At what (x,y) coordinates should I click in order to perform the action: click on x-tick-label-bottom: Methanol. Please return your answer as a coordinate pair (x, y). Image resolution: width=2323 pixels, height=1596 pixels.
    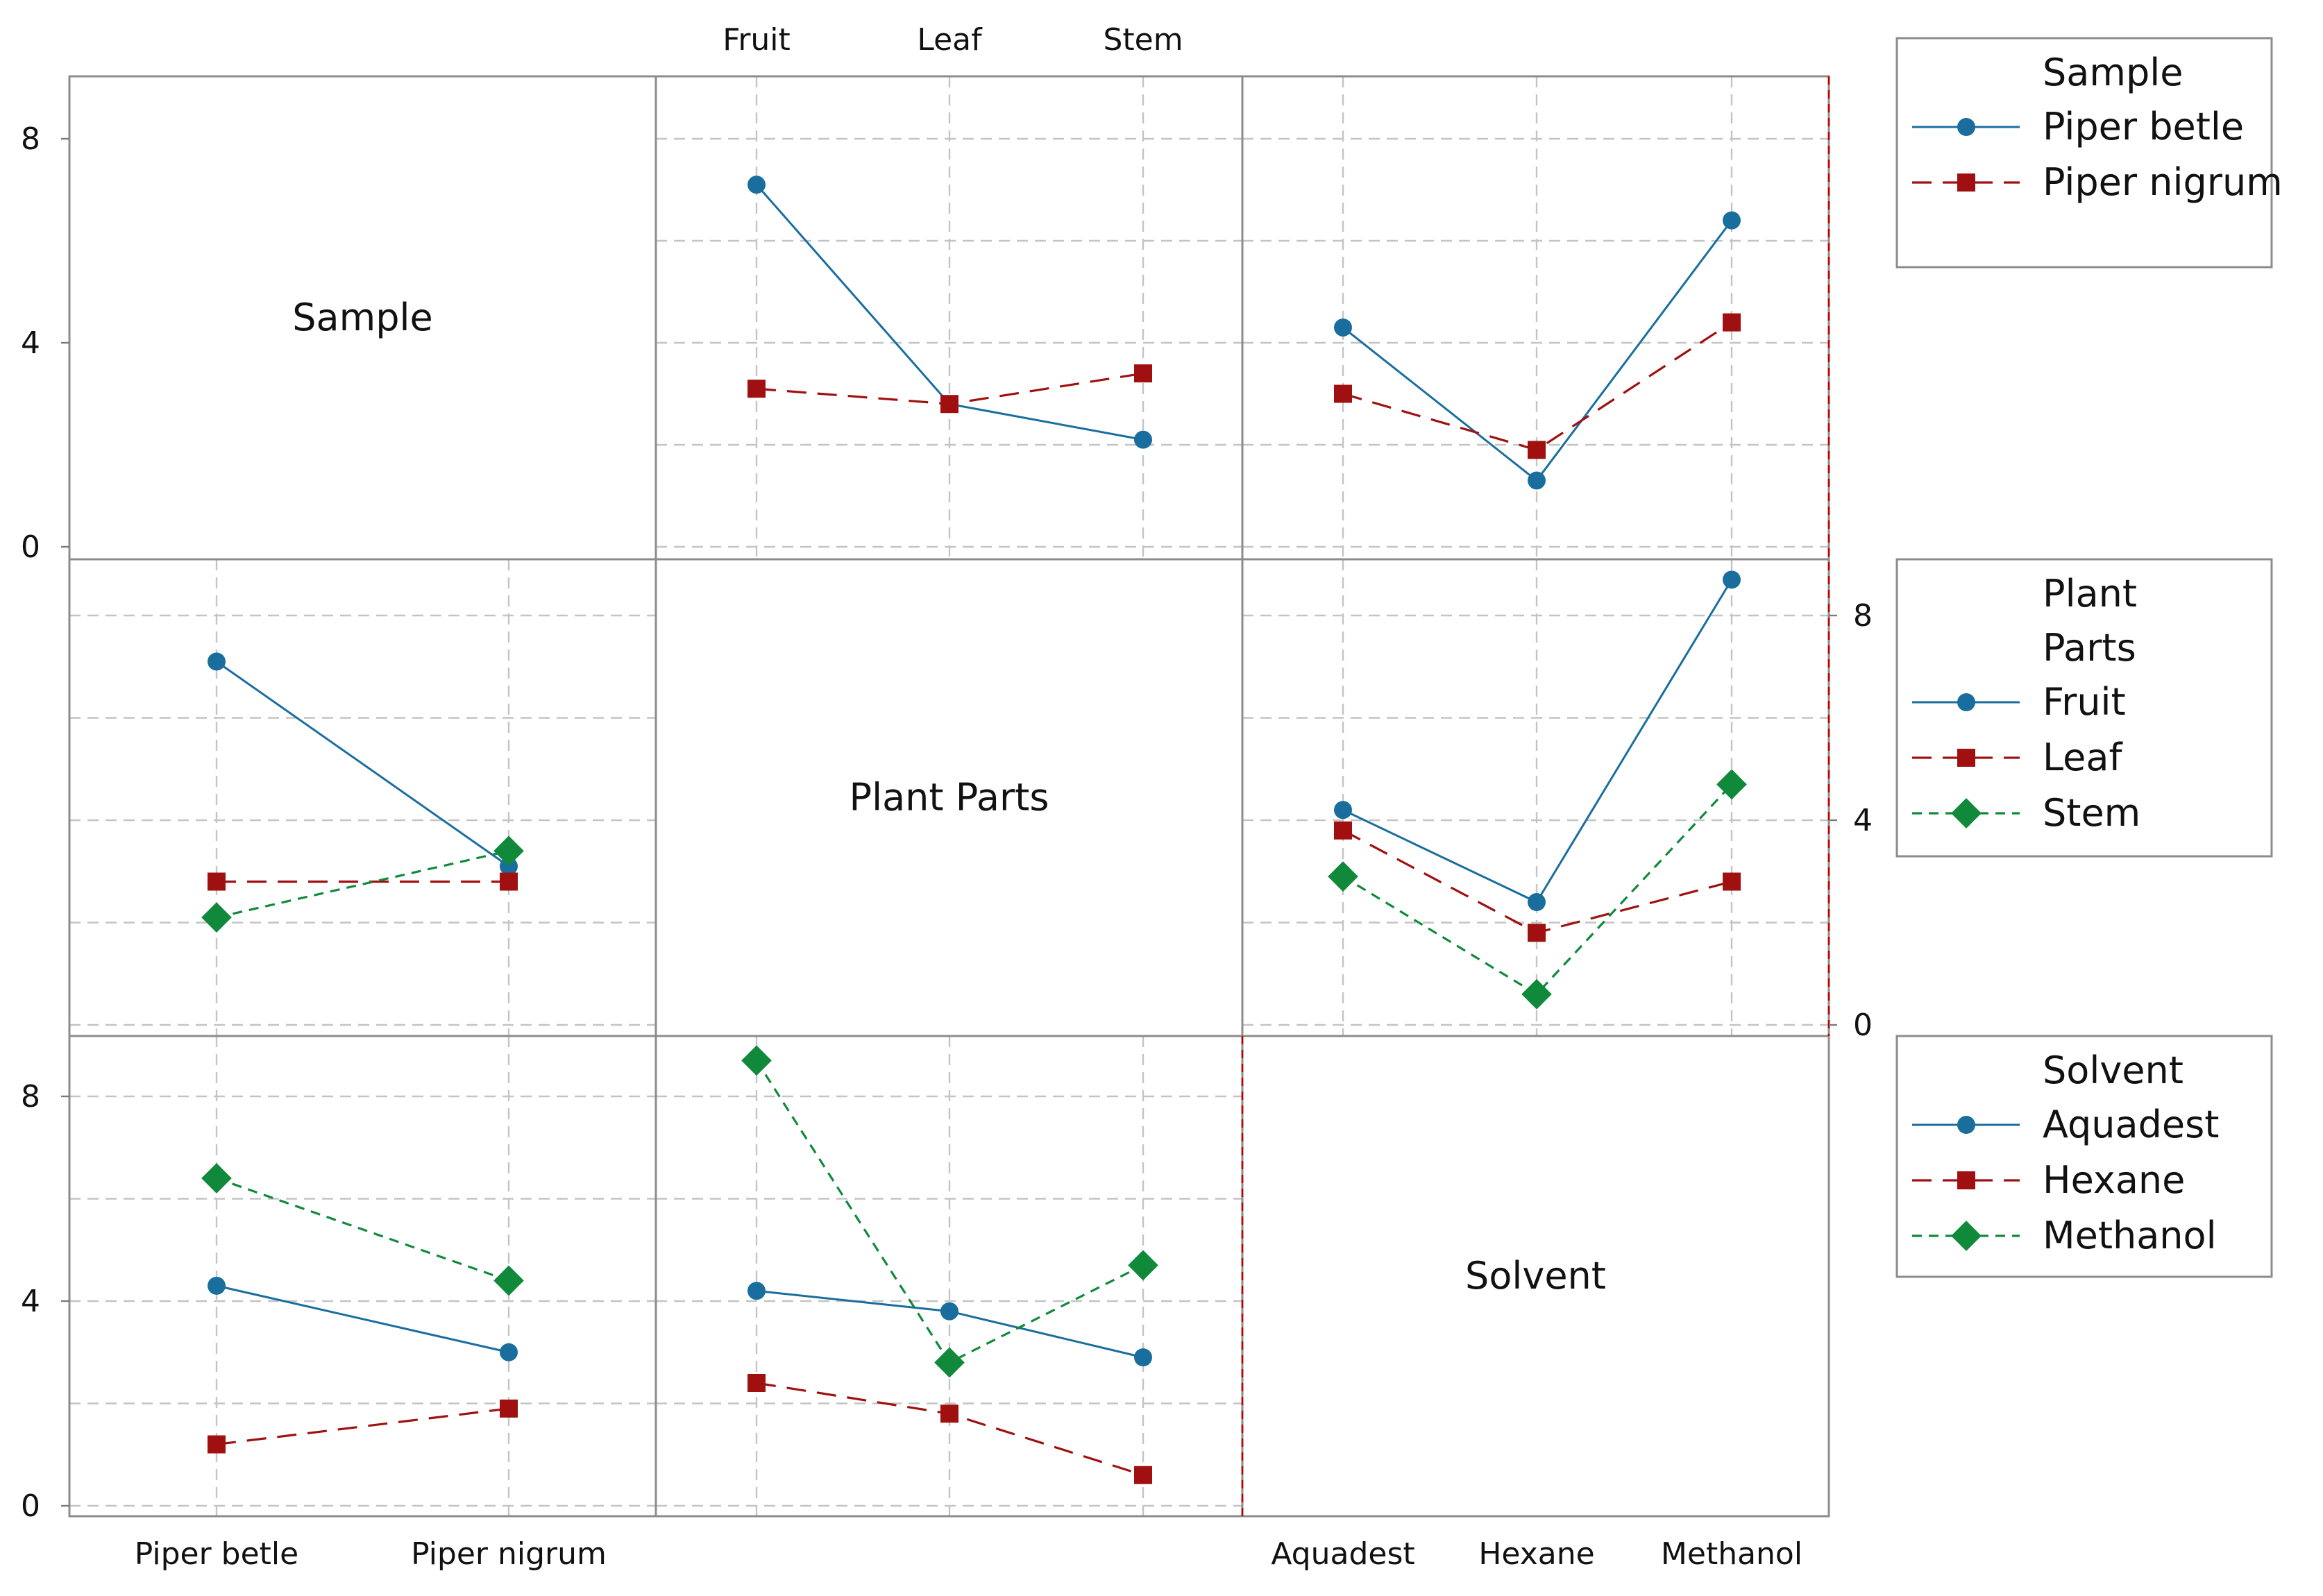
    Looking at the image, I should click on (1731, 1554).